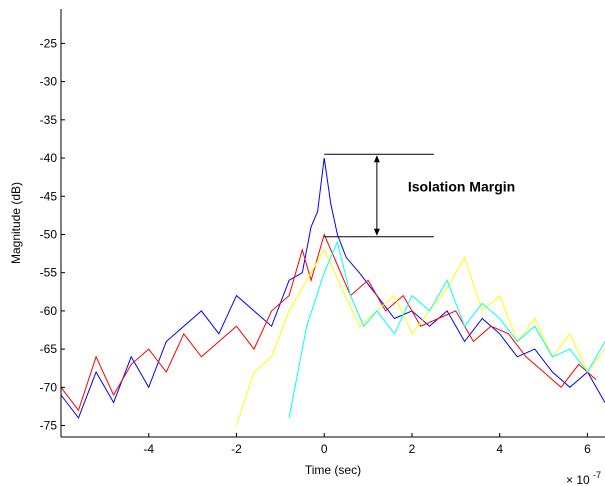  Describe the element at coordinates (49, 426) in the screenshot. I see `y-tick-label: -75` at that location.